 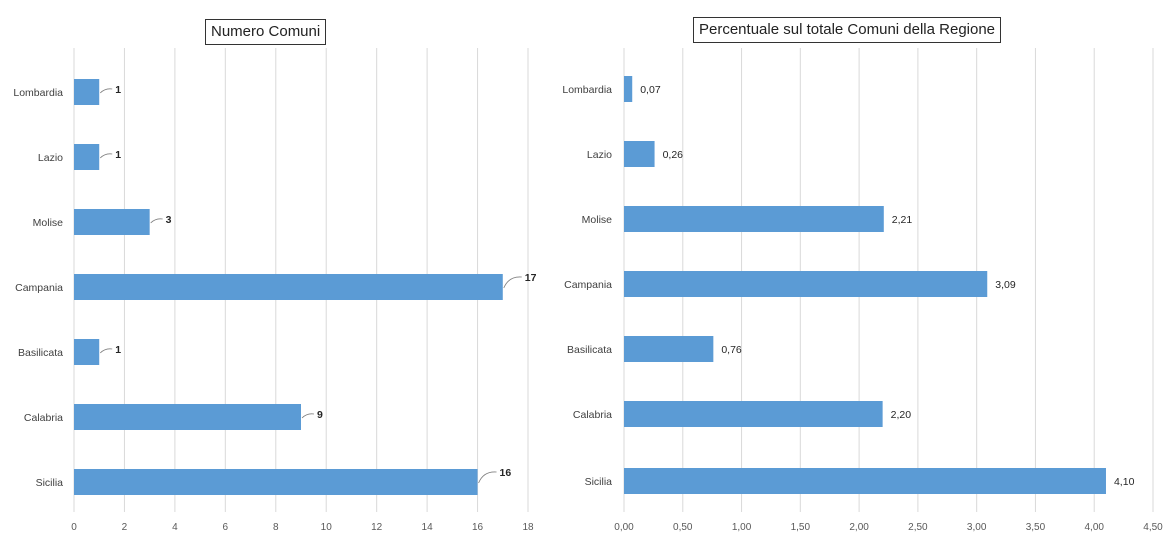 What do you see at coordinates (327, 527) in the screenshot?
I see `x-tick-label: 10` at bounding box center [327, 527].